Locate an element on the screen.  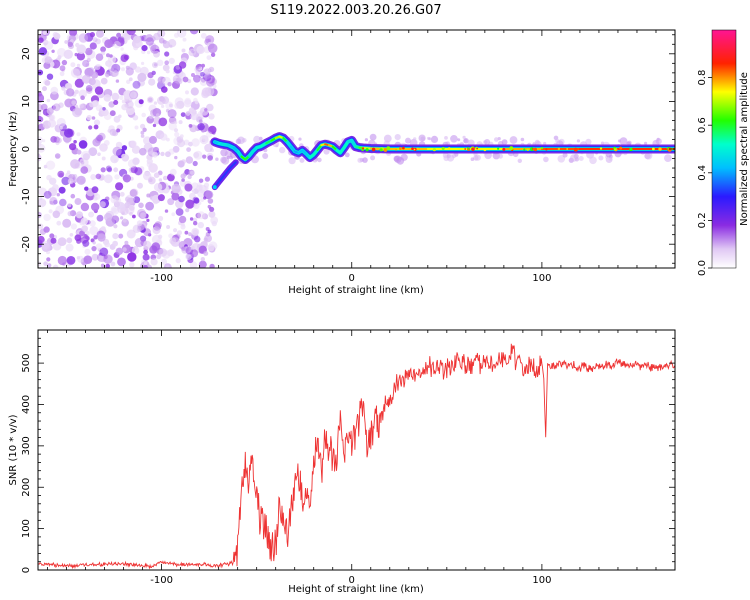
colorbar-gradient is located at coordinates (724, 149).